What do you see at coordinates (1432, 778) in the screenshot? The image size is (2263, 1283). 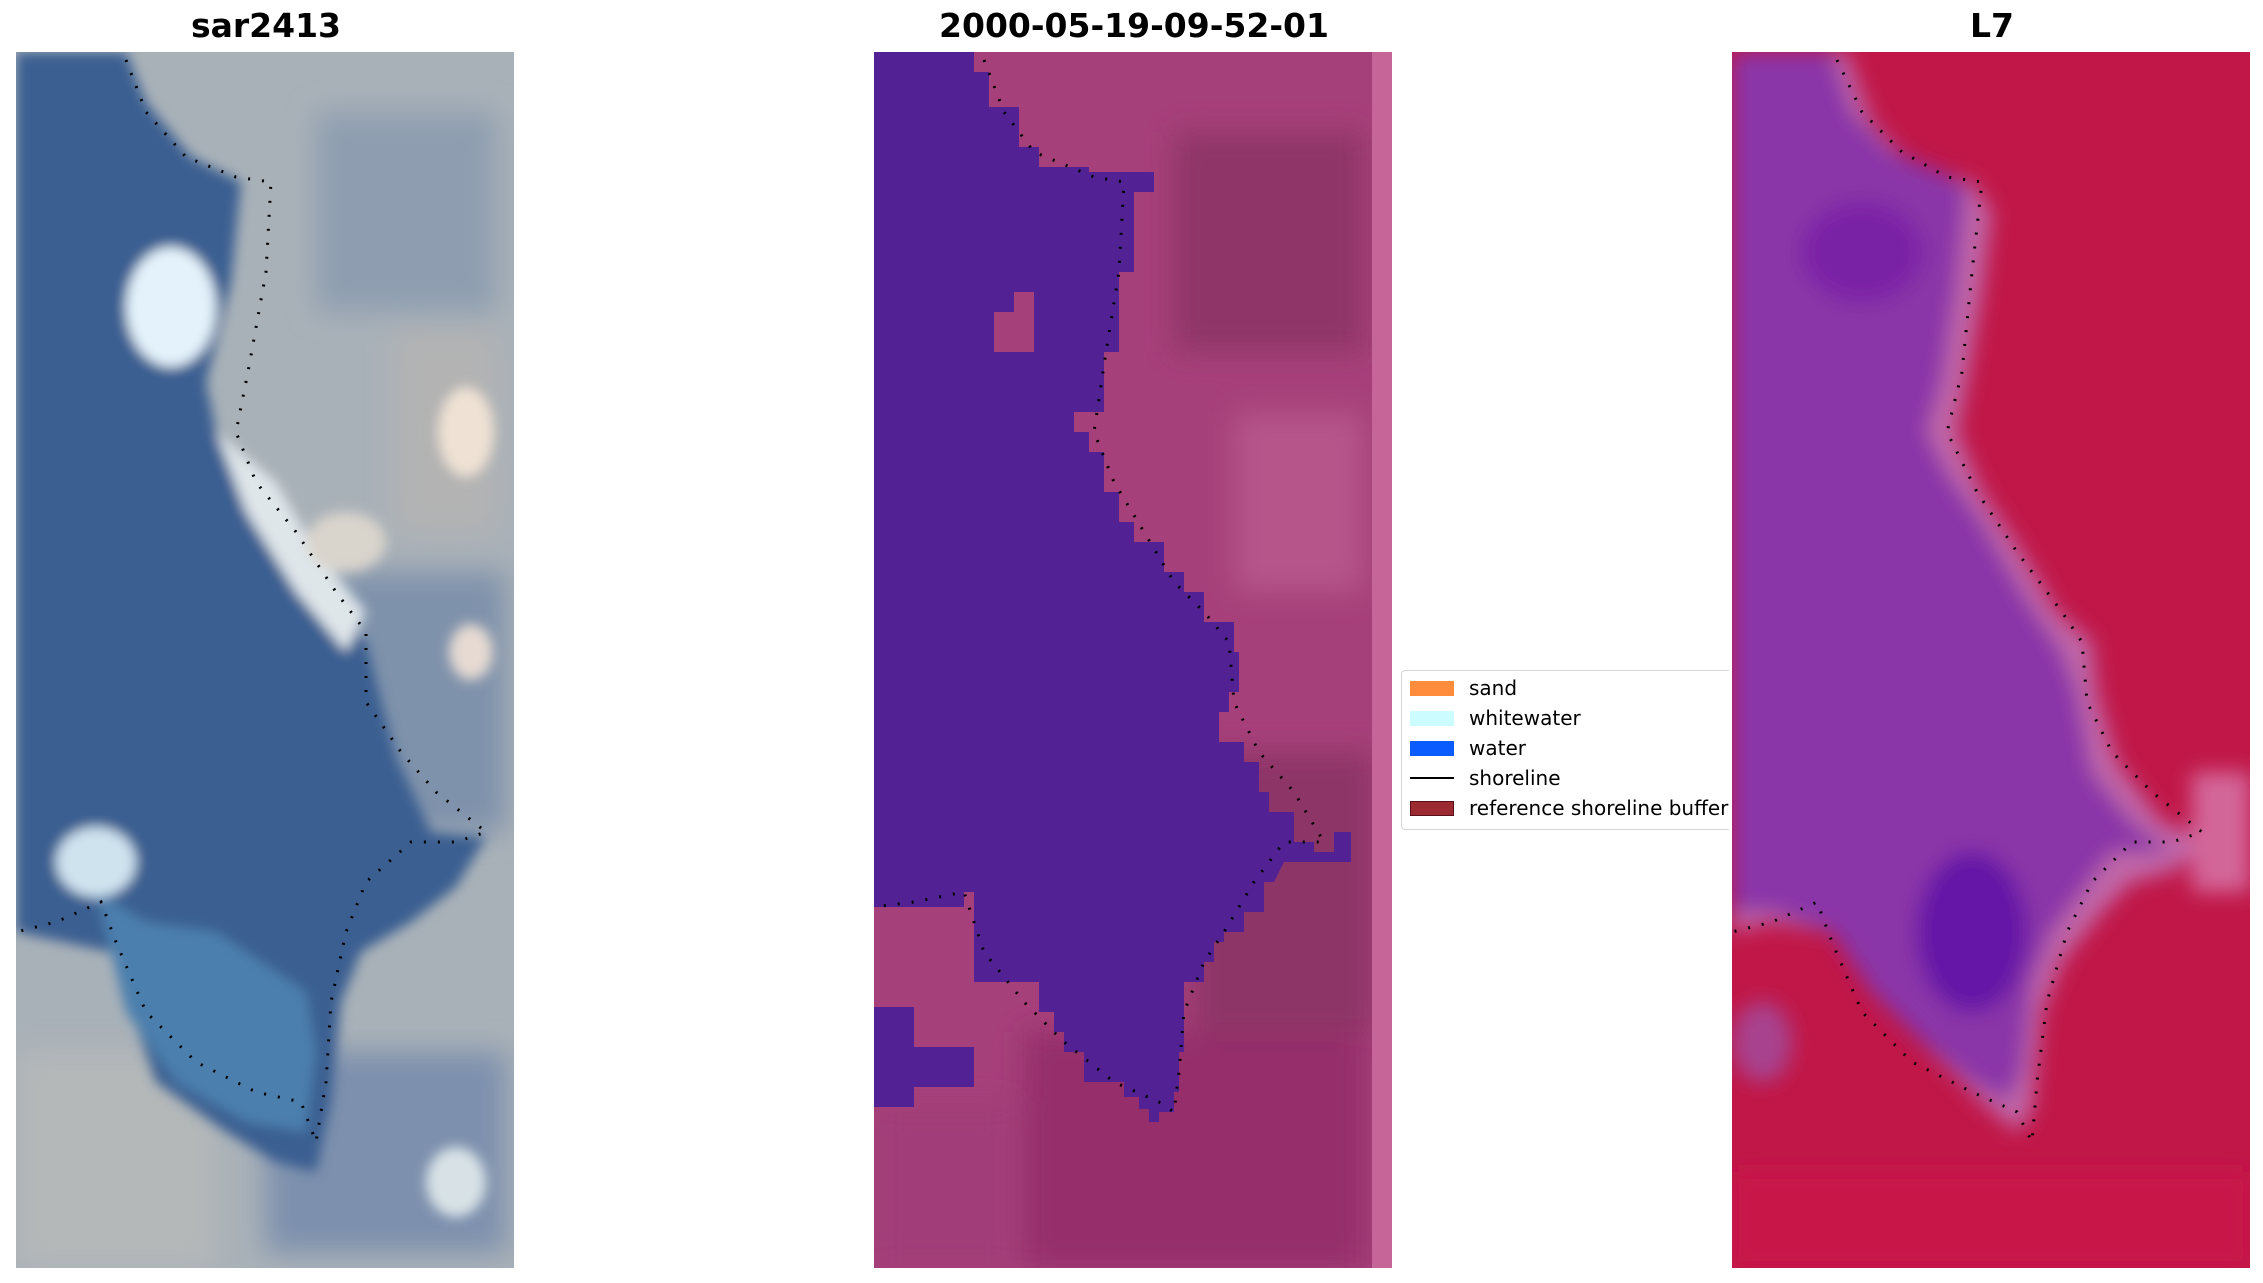 I see `shoreline-line-marker` at bounding box center [1432, 778].